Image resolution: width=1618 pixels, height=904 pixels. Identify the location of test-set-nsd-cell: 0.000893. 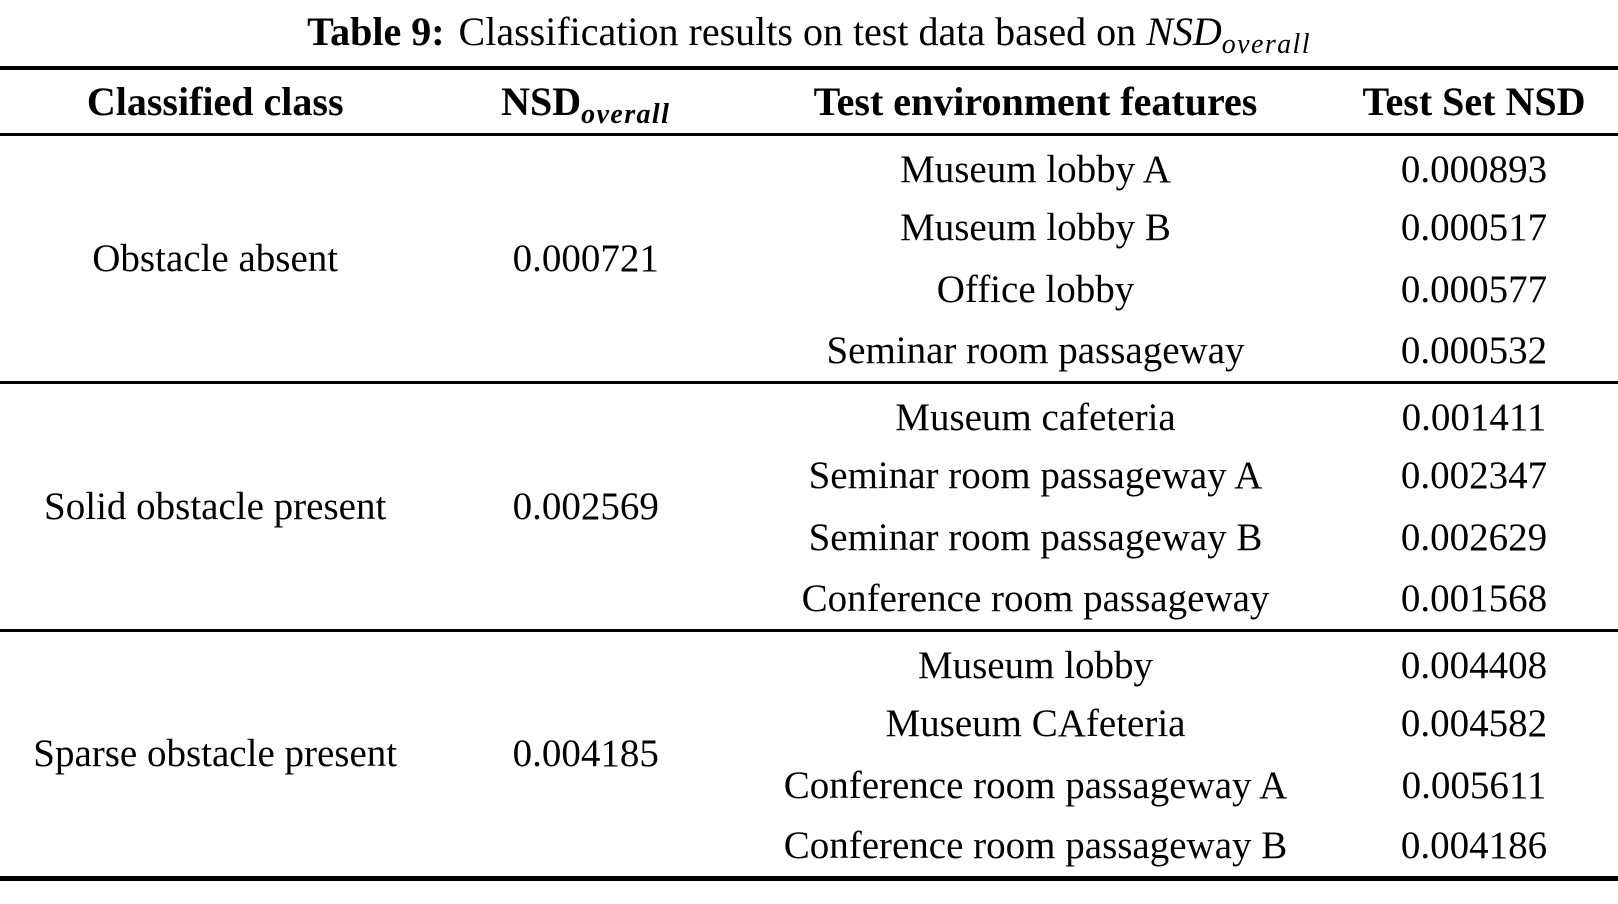
(1474, 170).